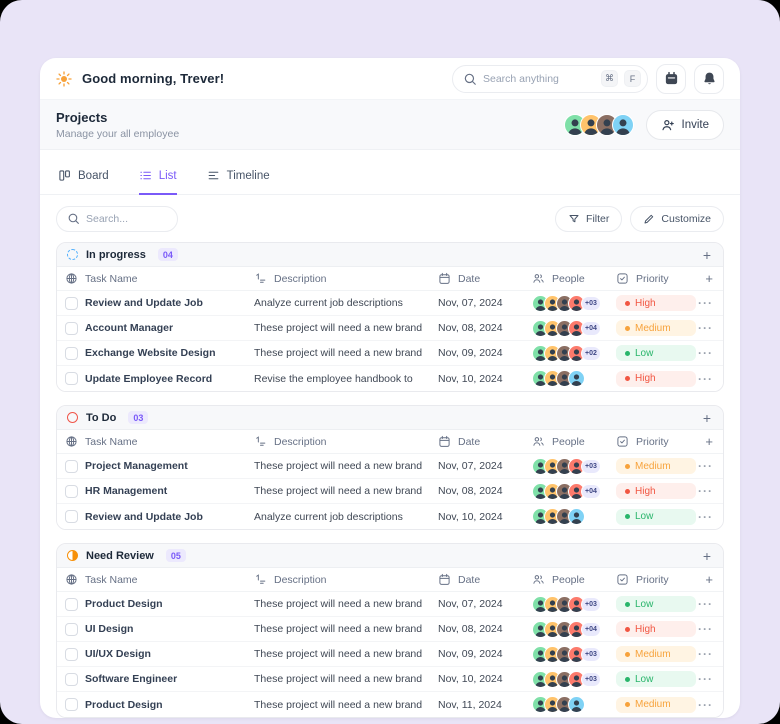 This screenshot has width=780, height=724. Describe the element at coordinates (671, 78) in the screenshot. I see `calendar-button` at that location.